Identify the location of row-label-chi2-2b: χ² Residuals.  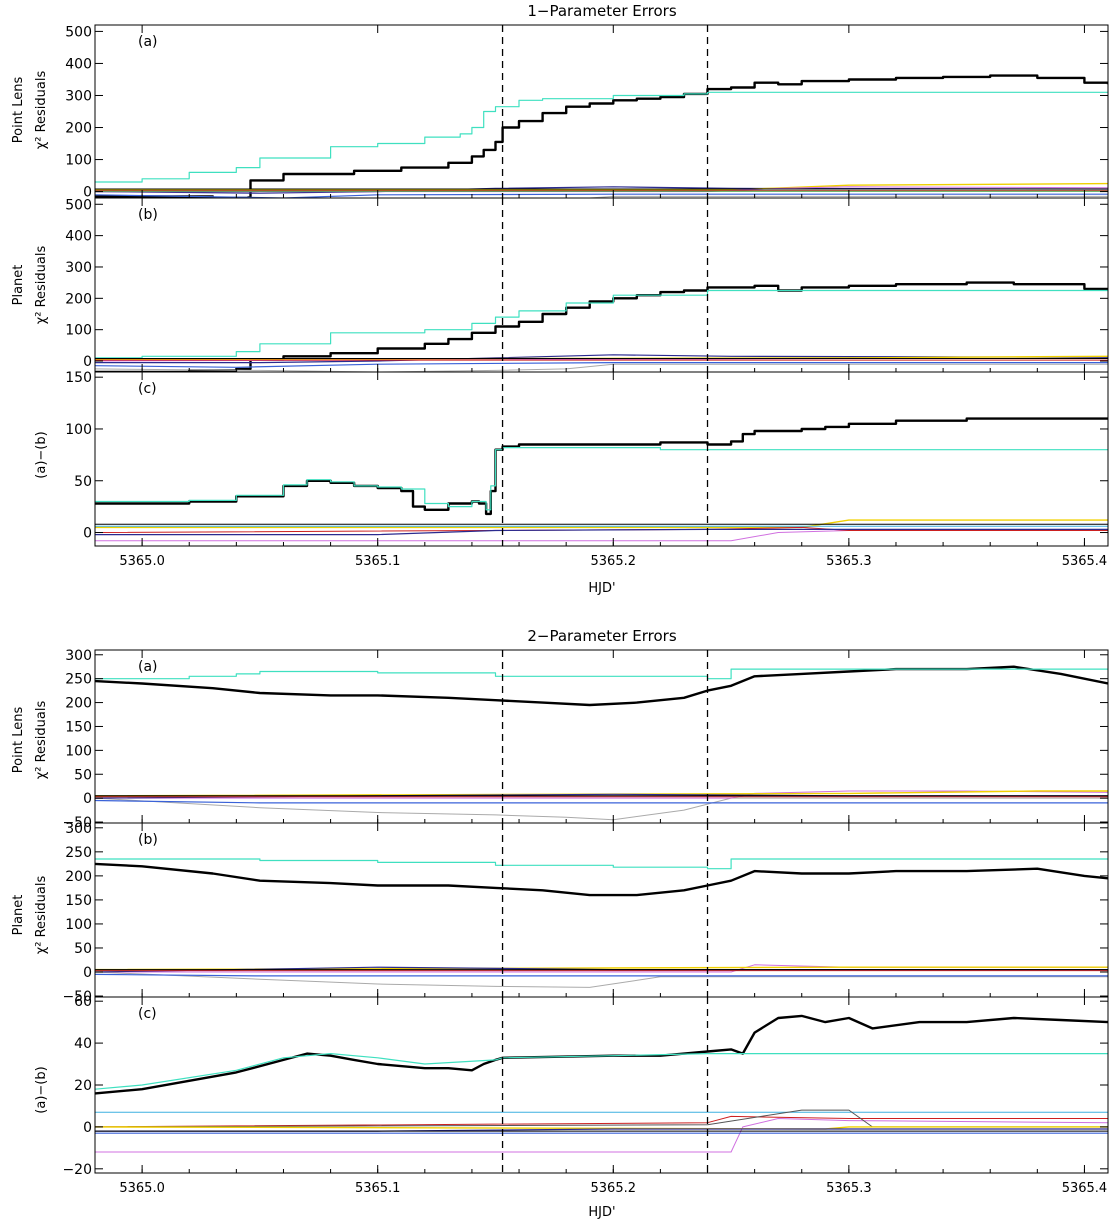
(41, 915).